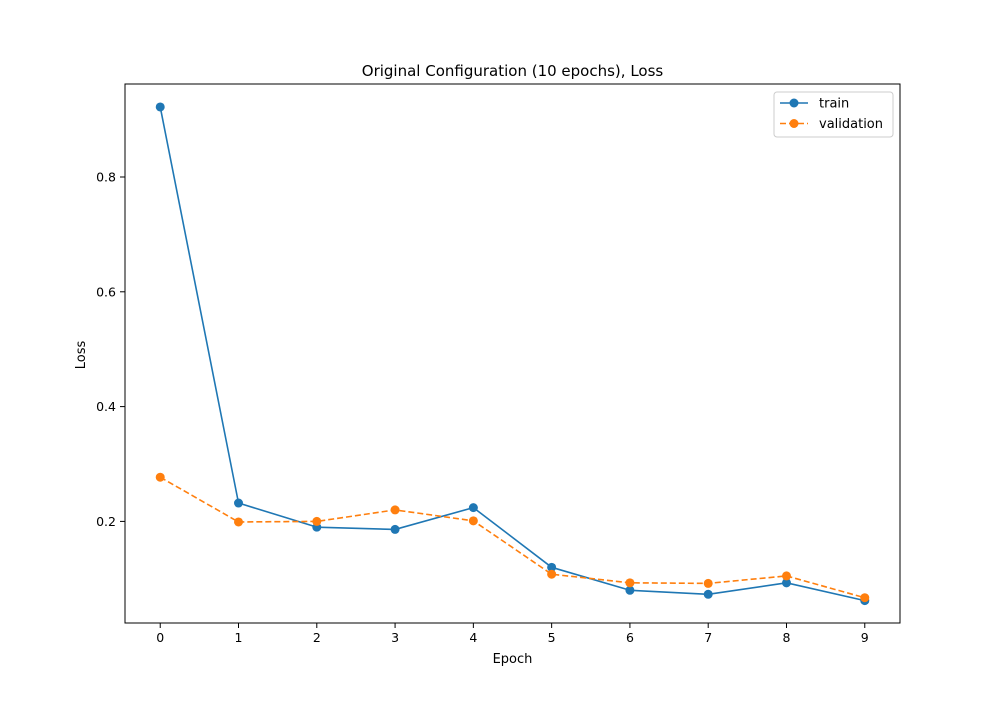 The image size is (1000, 704). Describe the element at coordinates (814, 104) in the screenshot. I see `legend-item-train: train` at that location.